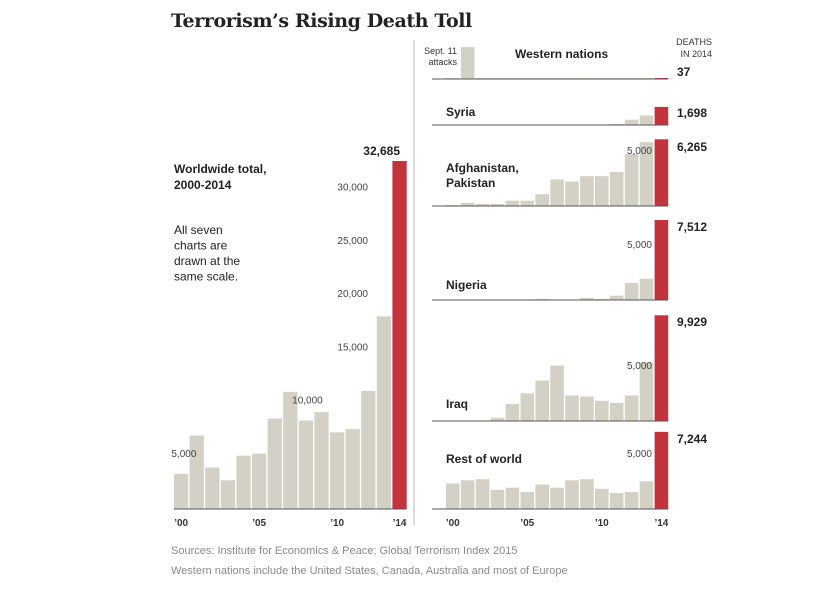 Image resolution: width=823 pixels, height=592 pixels. Describe the element at coordinates (467, 63) in the screenshot. I see `bar-western-nations-2001` at that location.